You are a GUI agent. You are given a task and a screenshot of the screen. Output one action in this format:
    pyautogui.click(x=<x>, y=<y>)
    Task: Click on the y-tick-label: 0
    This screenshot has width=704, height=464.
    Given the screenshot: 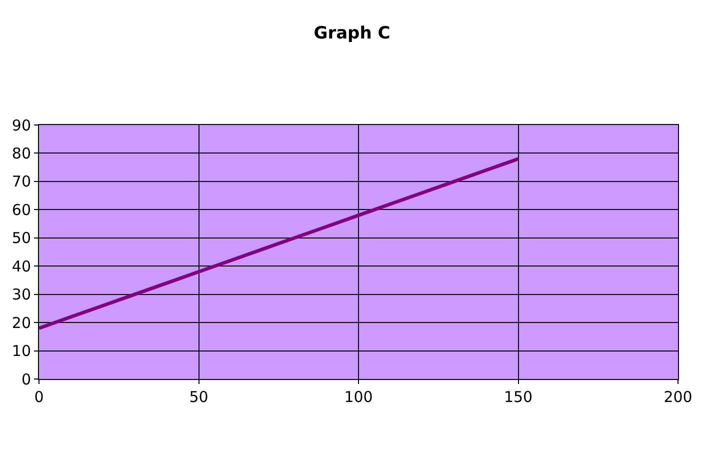 What is the action you would take?
    pyautogui.click(x=26, y=379)
    